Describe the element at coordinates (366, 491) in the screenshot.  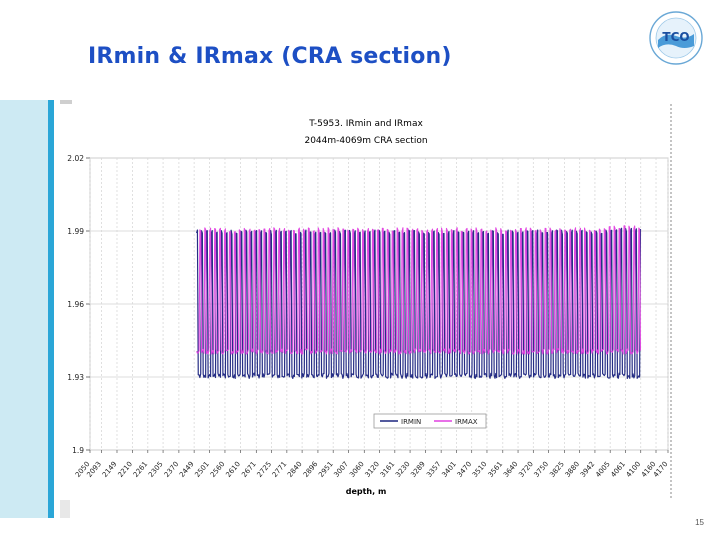
I see `x-axis-label: depth, m` at that location.